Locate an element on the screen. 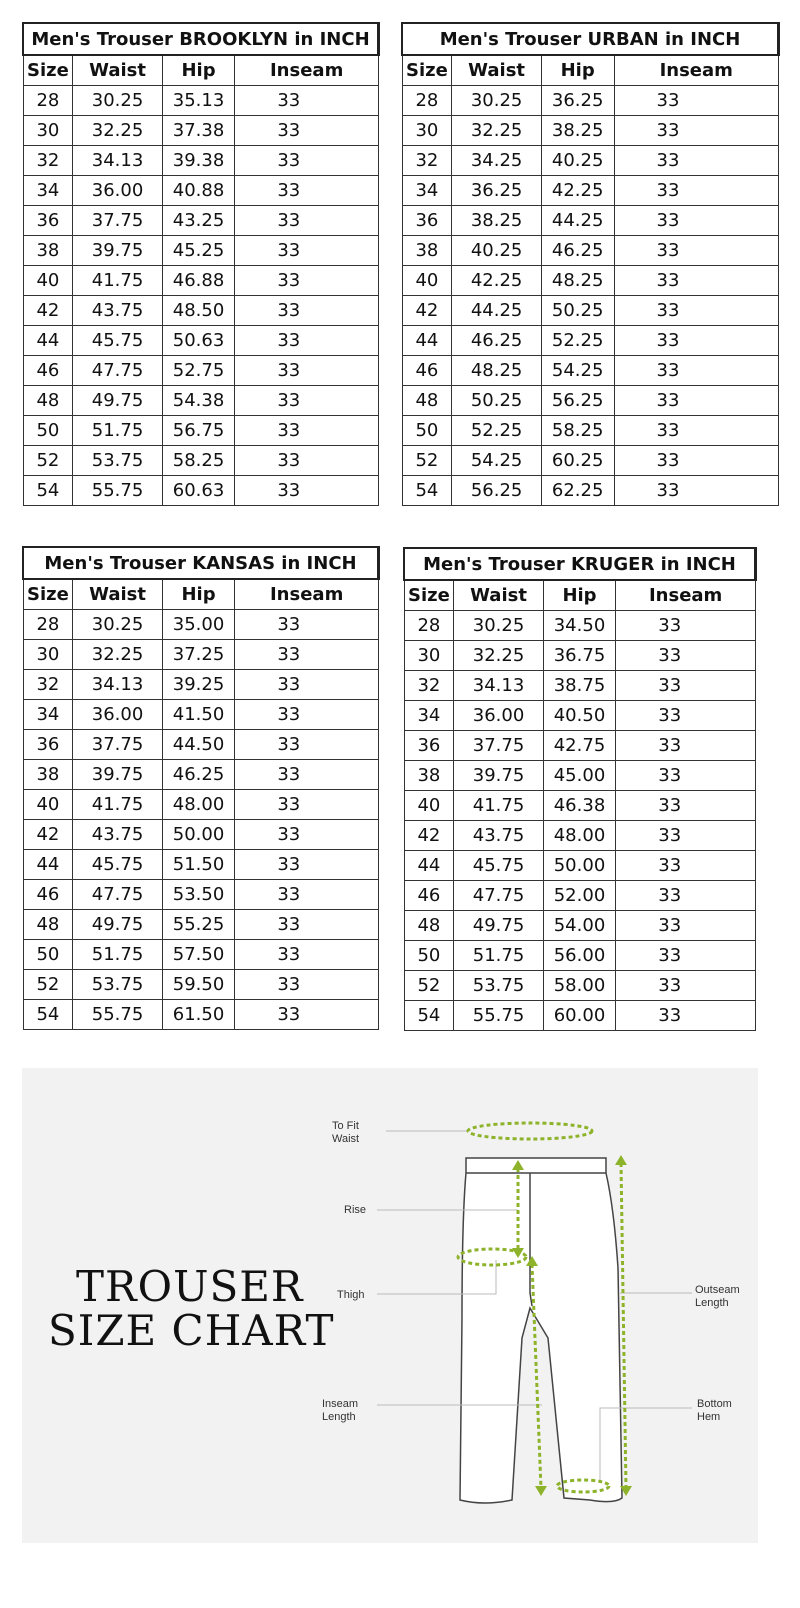 Image resolution: width=800 pixels, height=1608 pixels. label-outseam-1: Outseam is located at coordinates (717, 1290).